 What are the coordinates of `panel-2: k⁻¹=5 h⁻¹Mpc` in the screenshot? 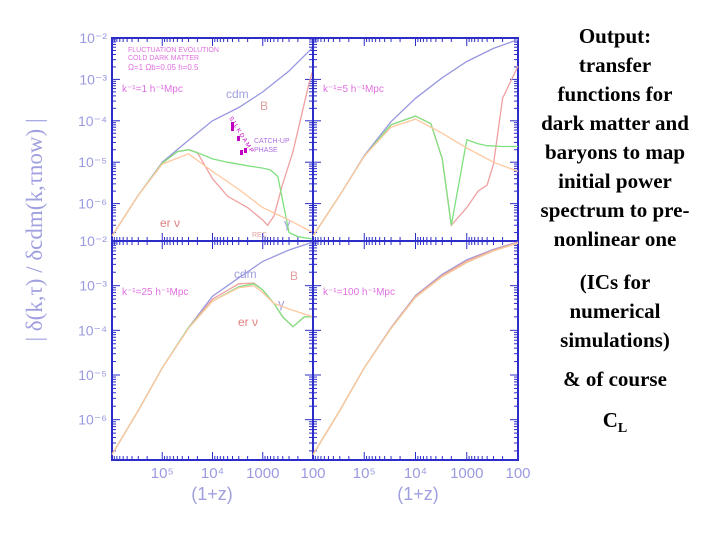 It's located at (415, 139).